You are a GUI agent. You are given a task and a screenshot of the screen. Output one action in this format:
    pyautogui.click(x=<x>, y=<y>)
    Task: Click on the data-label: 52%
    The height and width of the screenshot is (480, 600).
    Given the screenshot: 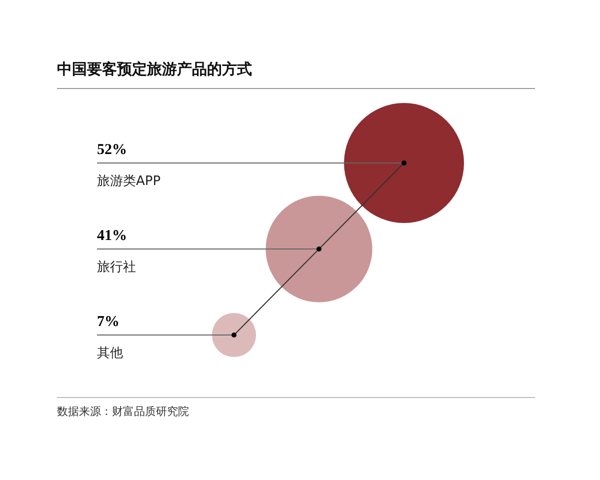 What is the action you would take?
    pyautogui.click(x=112, y=150)
    